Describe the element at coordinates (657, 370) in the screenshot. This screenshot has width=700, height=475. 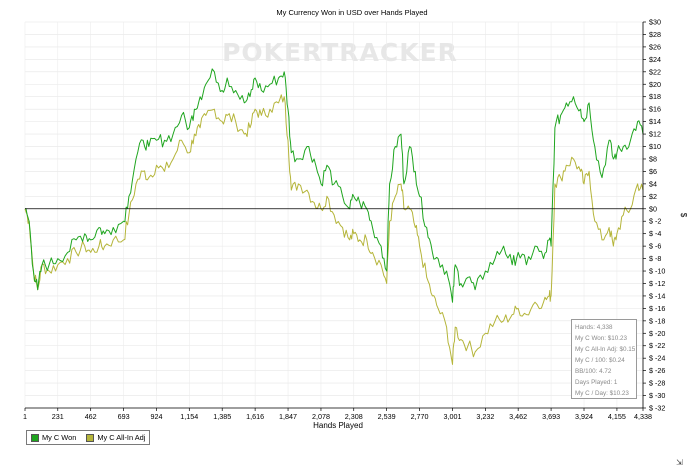
I see `y-tick-label: $ -26` at that location.